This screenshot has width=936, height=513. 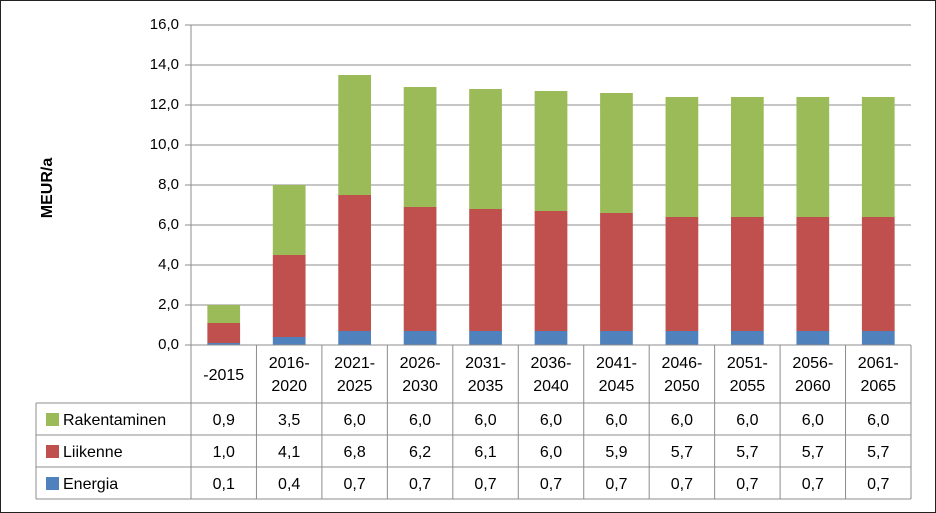 What do you see at coordinates (168, 344) in the screenshot?
I see `y-tick-label: 0,0` at bounding box center [168, 344].